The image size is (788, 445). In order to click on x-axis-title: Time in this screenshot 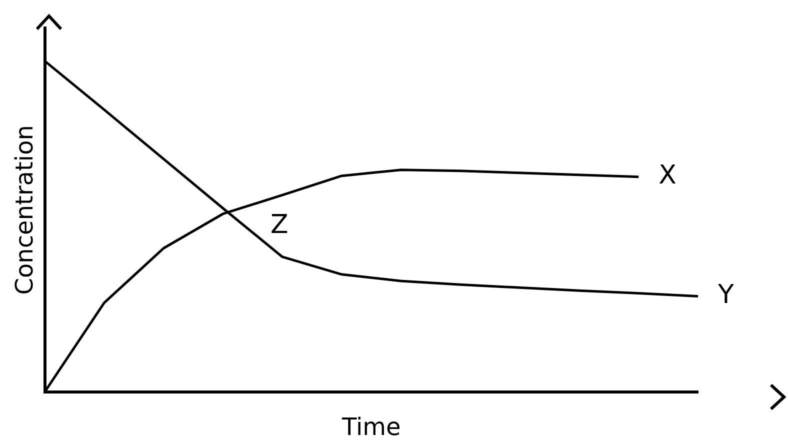, I will do `click(371, 426)`.